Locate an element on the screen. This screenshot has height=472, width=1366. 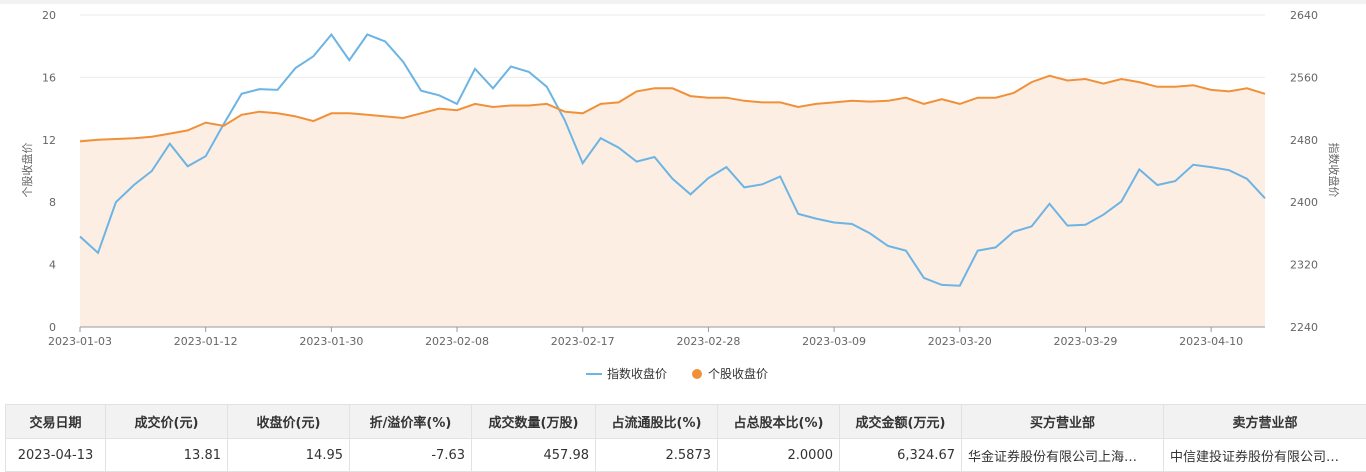
x-tick-label: 2023-03-09 is located at coordinates (834, 341).